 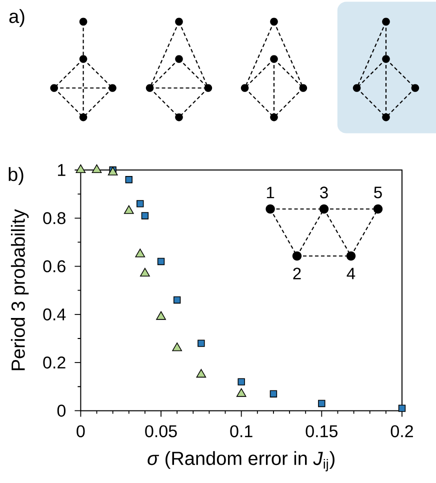 What do you see at coordinates (161, 431) in the screenshot?
I see `x-tick-label: 0.05` at bounding box center [161, 431].